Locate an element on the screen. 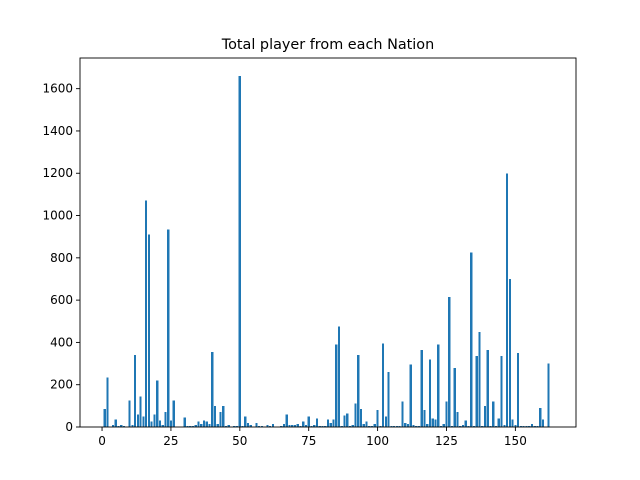  x-tick-label: 50 is located at coordinates (239, 441).